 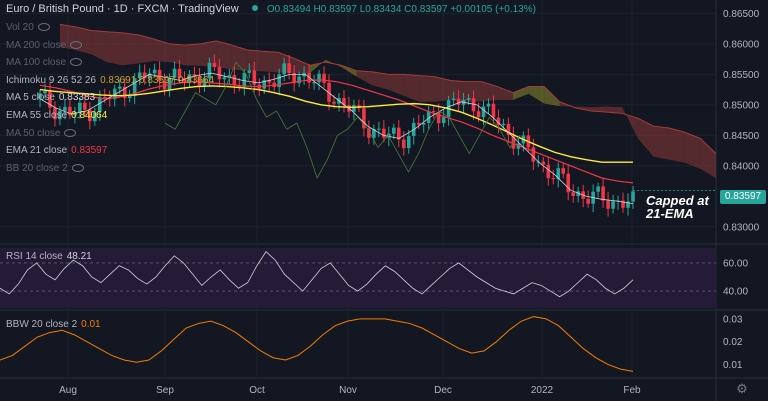 I want to click on legend-ma-200-close: MA 200 close, so click(x=44, y=46).